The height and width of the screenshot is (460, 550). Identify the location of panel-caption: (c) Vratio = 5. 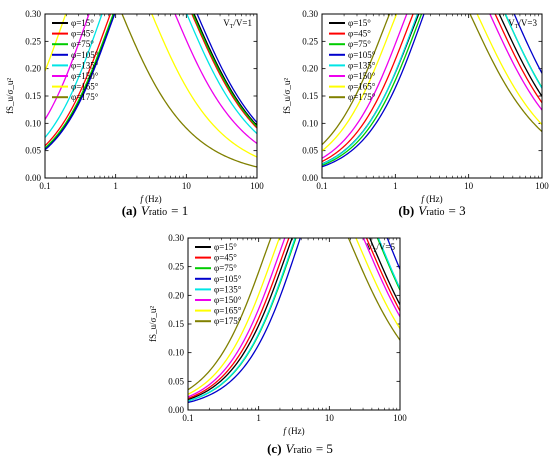
(300, 448).